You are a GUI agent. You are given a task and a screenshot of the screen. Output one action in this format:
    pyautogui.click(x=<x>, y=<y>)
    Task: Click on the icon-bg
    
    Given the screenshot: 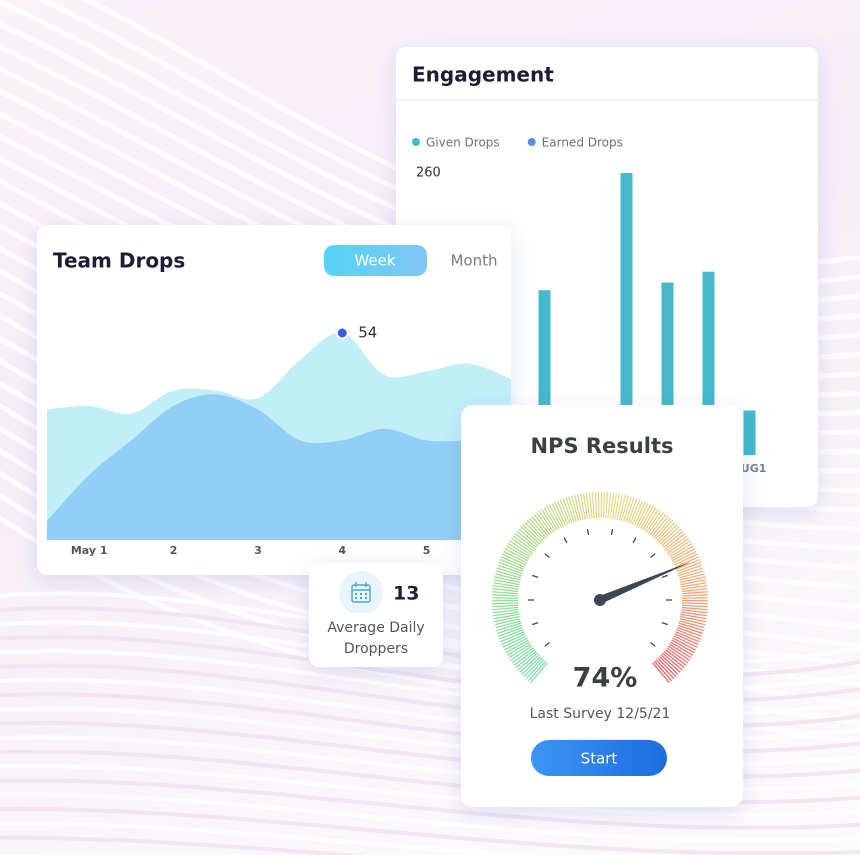 What is the action you would take?
    pyautogui.click(x=361, y=592)
    